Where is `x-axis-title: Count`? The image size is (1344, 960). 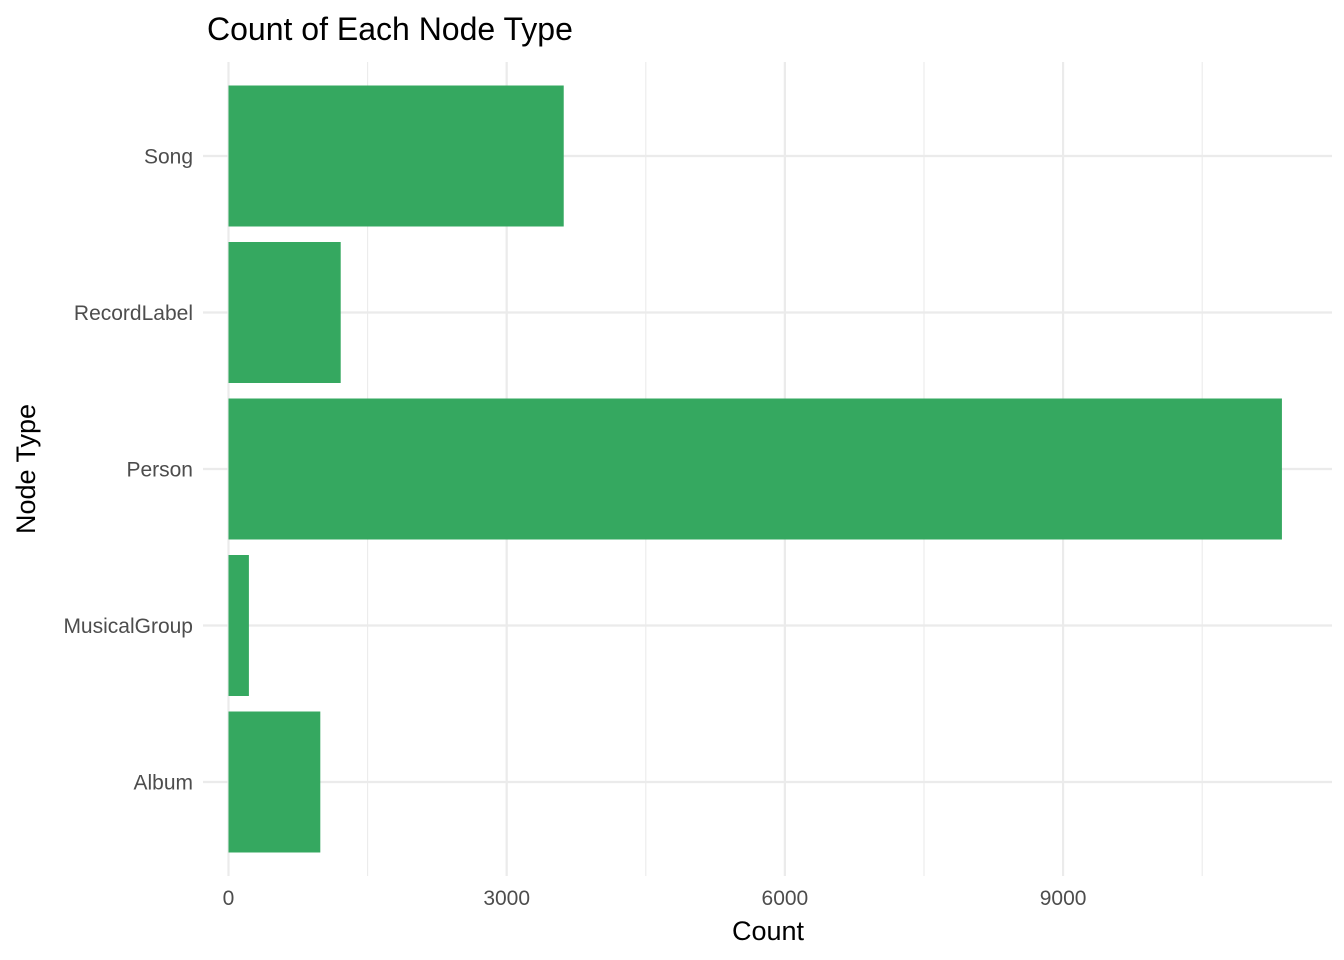 x-axis-title: Count is located at coordinates (768, 931).